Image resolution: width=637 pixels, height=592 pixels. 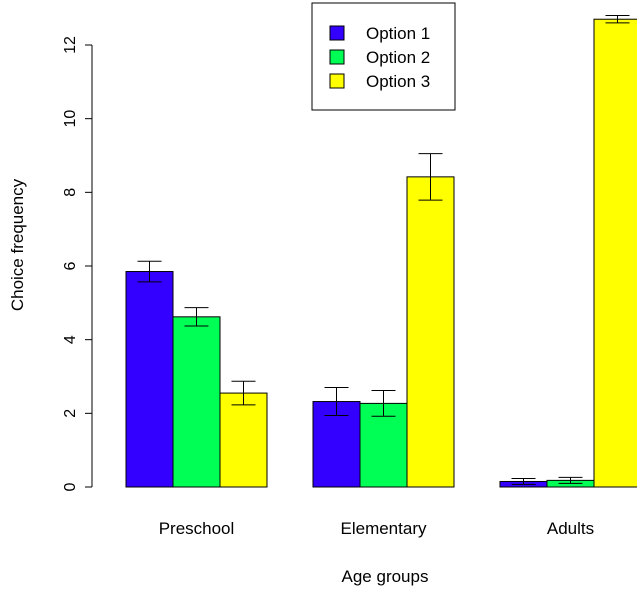 What do you see at coordinates (196, 402) in the screenshot?
I see `bar-option-2-preschool` at bounding box center [196, 402].